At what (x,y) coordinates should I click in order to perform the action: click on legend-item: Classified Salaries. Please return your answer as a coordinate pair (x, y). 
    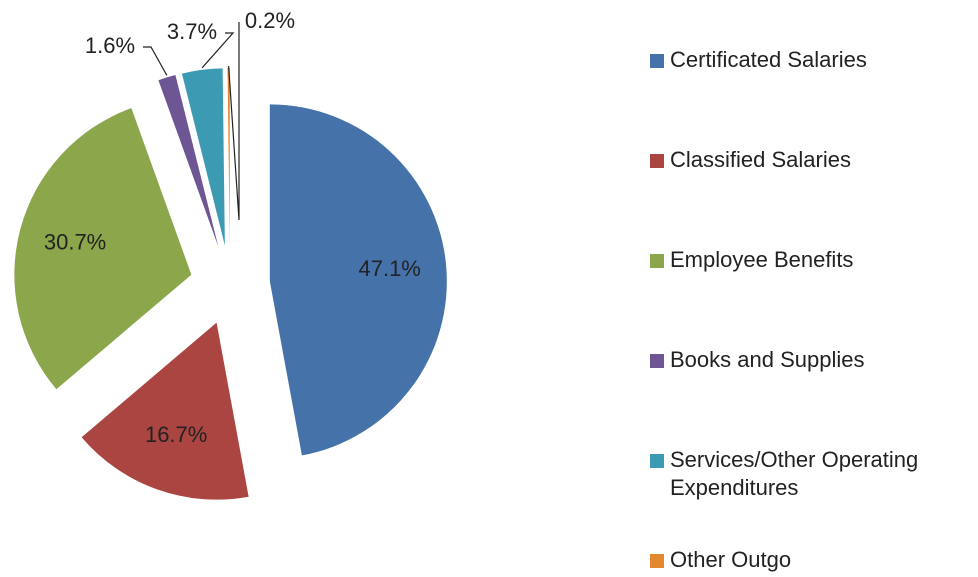
    Looking at the image, I should click on (814, 160).